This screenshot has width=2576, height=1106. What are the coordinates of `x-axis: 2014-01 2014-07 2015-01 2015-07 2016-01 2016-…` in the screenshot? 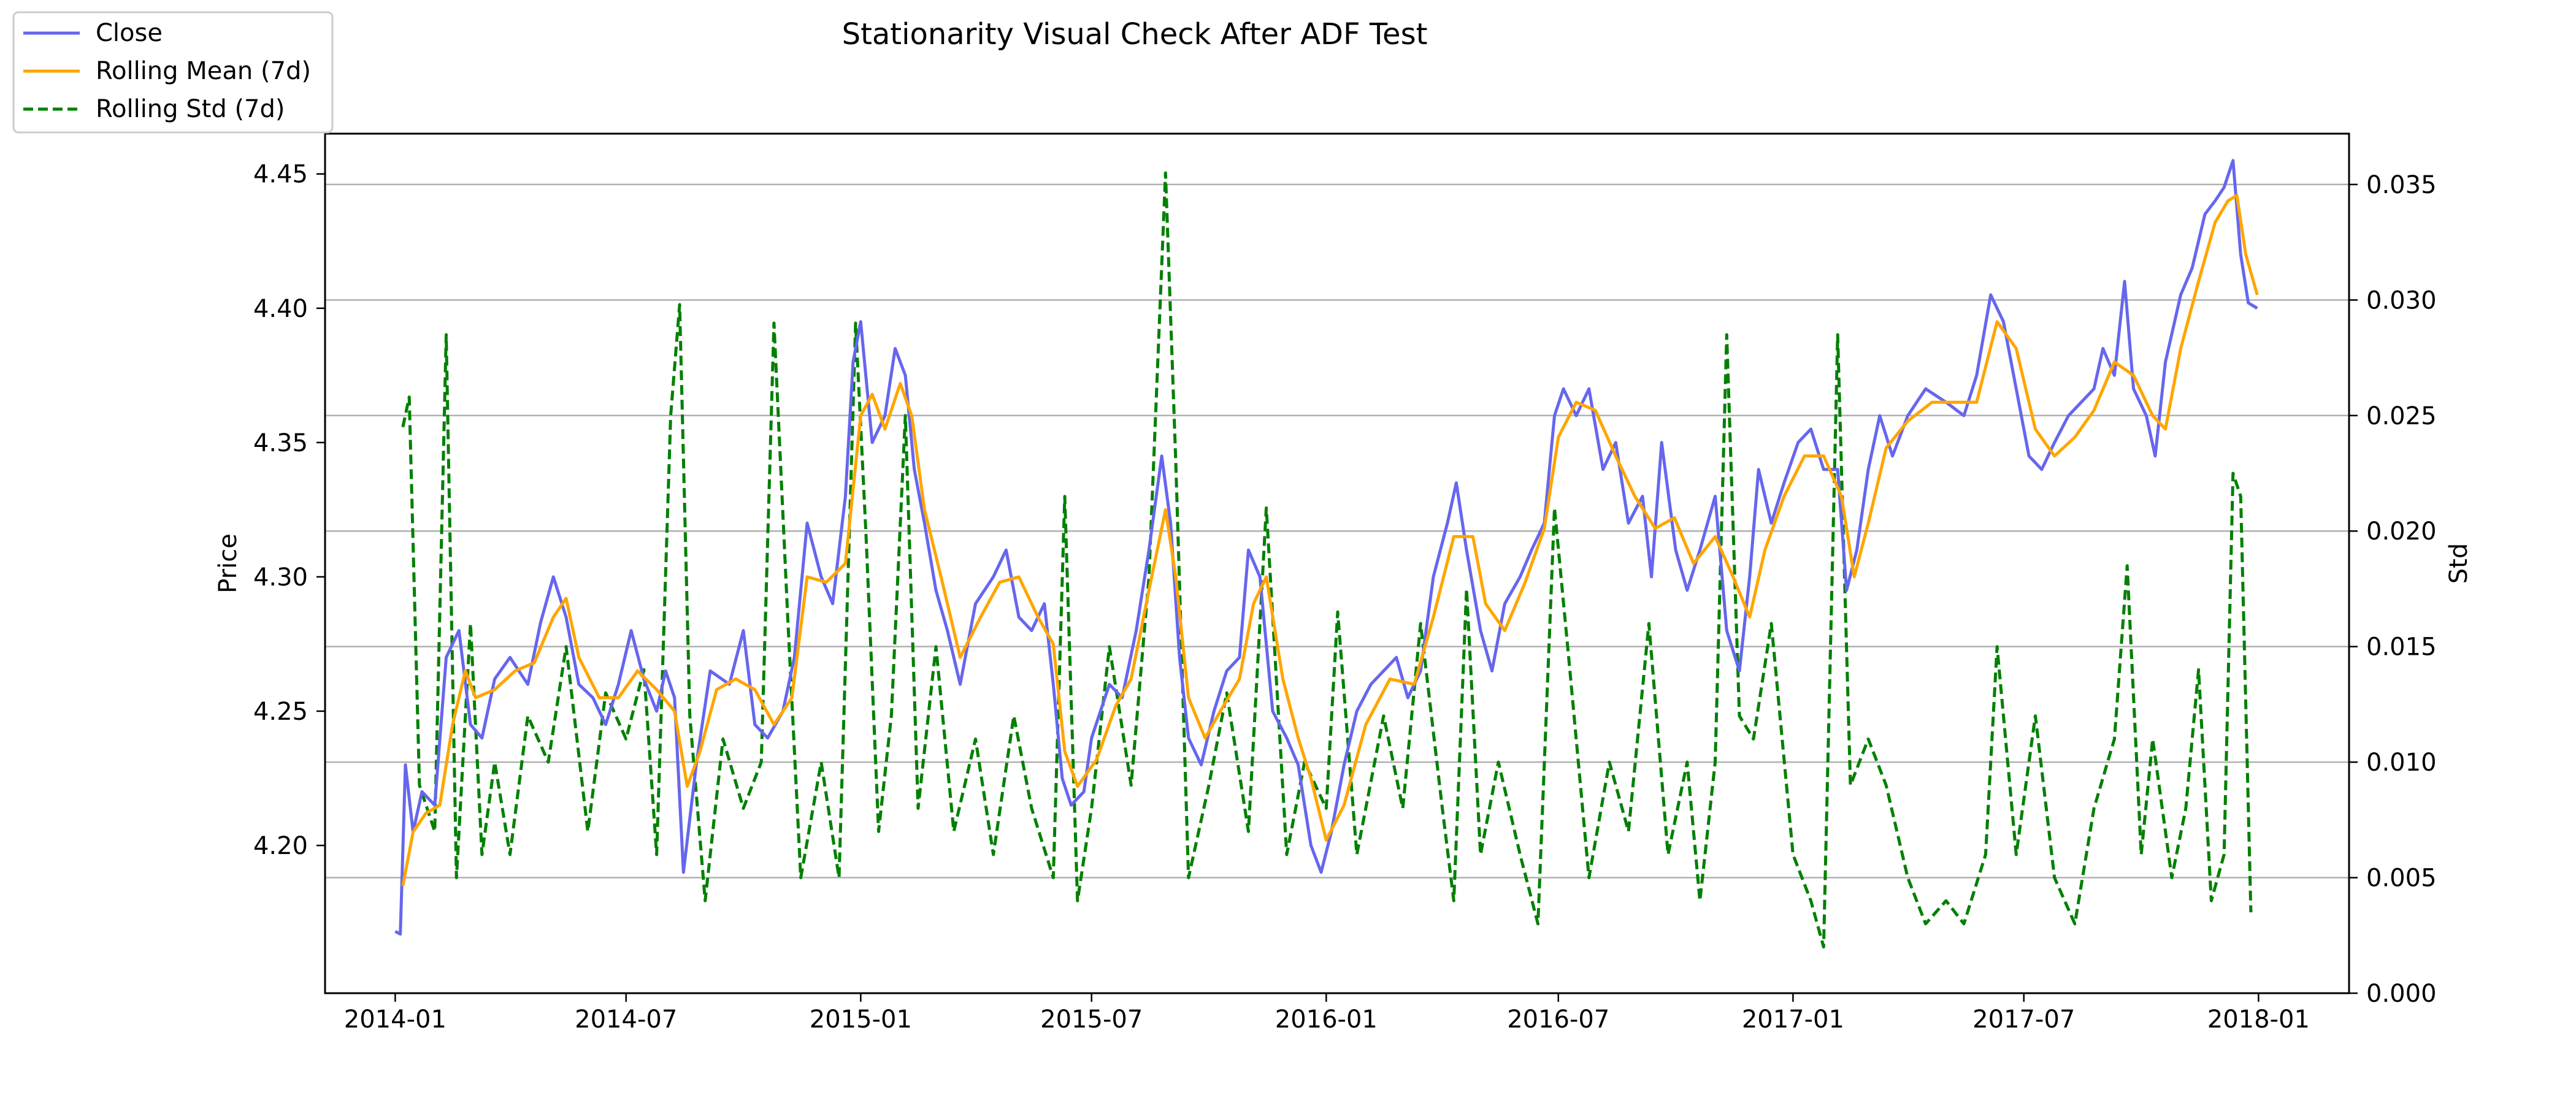 It's located at (1327, 1013).